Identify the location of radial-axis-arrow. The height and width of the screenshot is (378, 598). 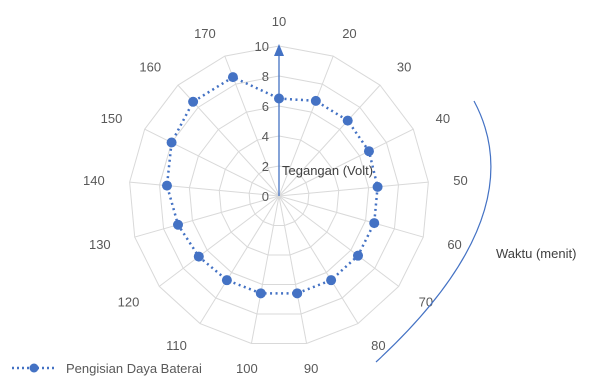
(279, 50).